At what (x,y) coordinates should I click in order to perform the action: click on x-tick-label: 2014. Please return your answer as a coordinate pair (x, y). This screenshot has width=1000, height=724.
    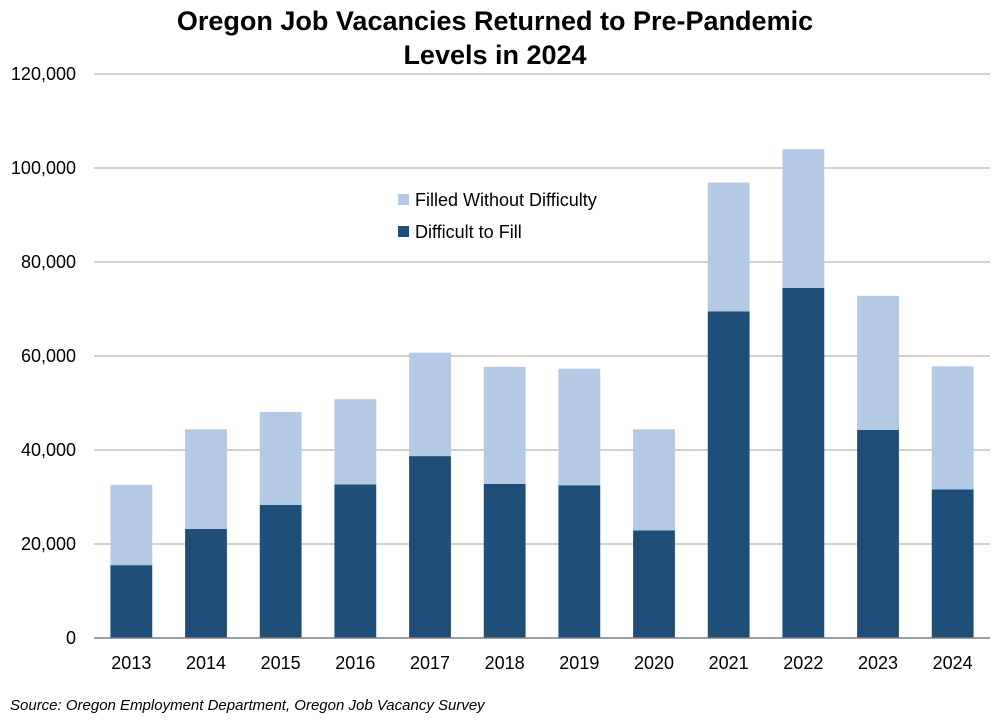
    Looking at the image, I should click on (206, 663).